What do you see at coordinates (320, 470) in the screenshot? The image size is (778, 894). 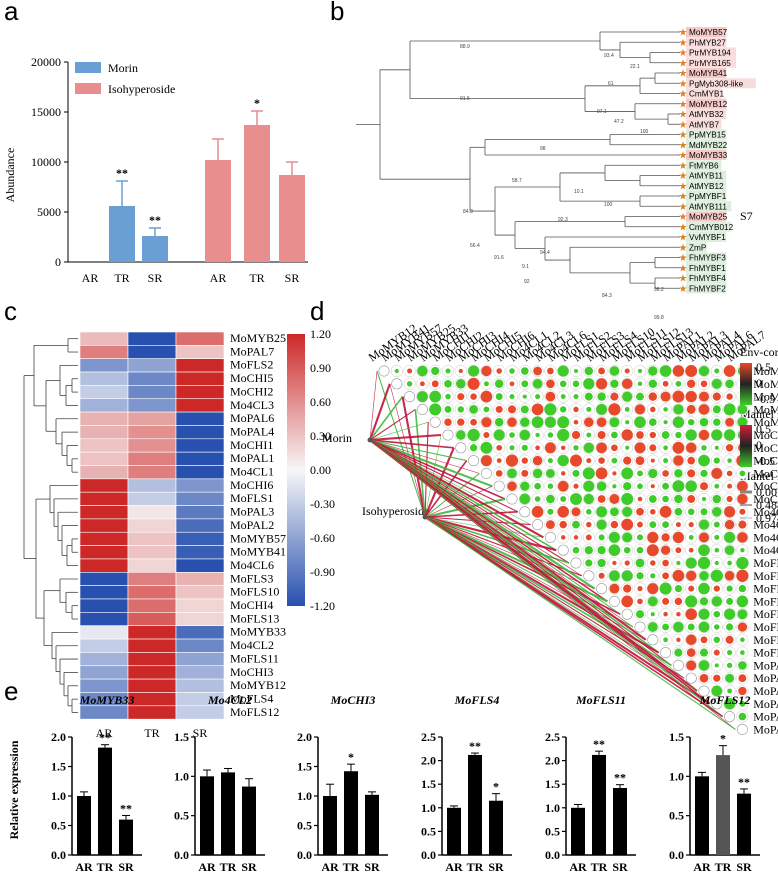 I see `scale-tick-label: 0.00` at bounding box center [320, 470].